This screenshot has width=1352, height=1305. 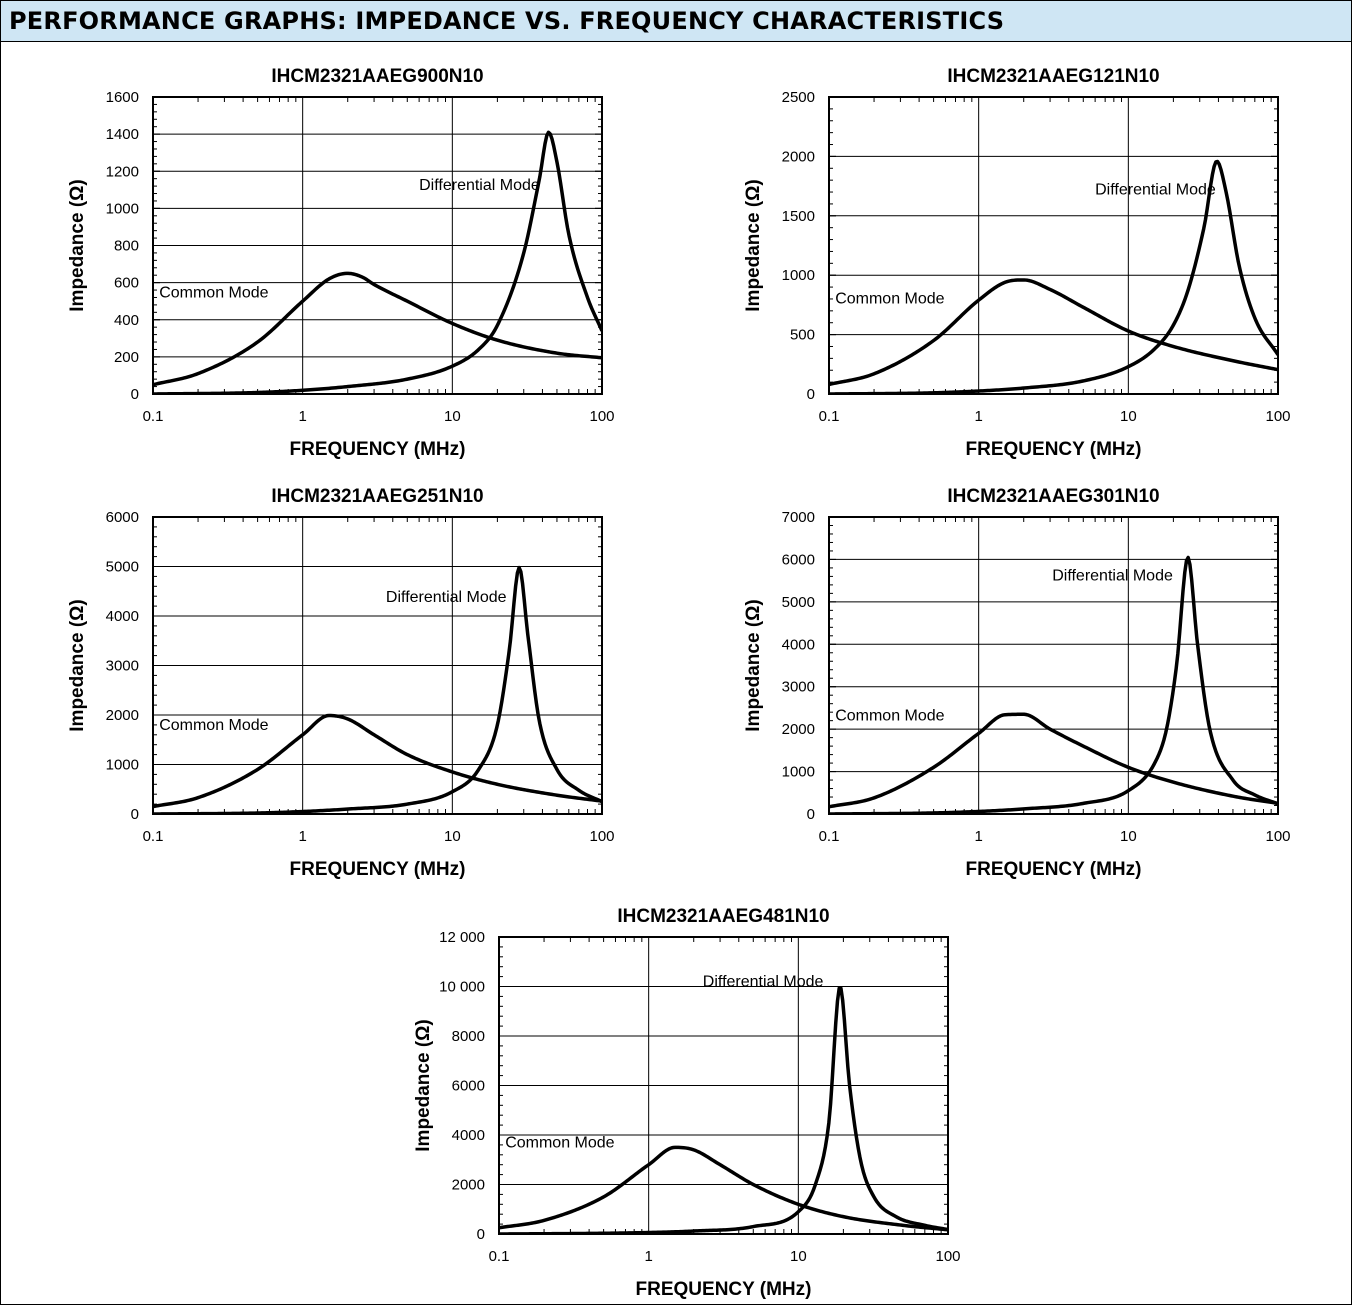 What do you see at coordinates (1053, 76) in the screenshot?
I see `chart-1-title: IHCM2321AAEG121N10` at bounding box center [1053, 76].